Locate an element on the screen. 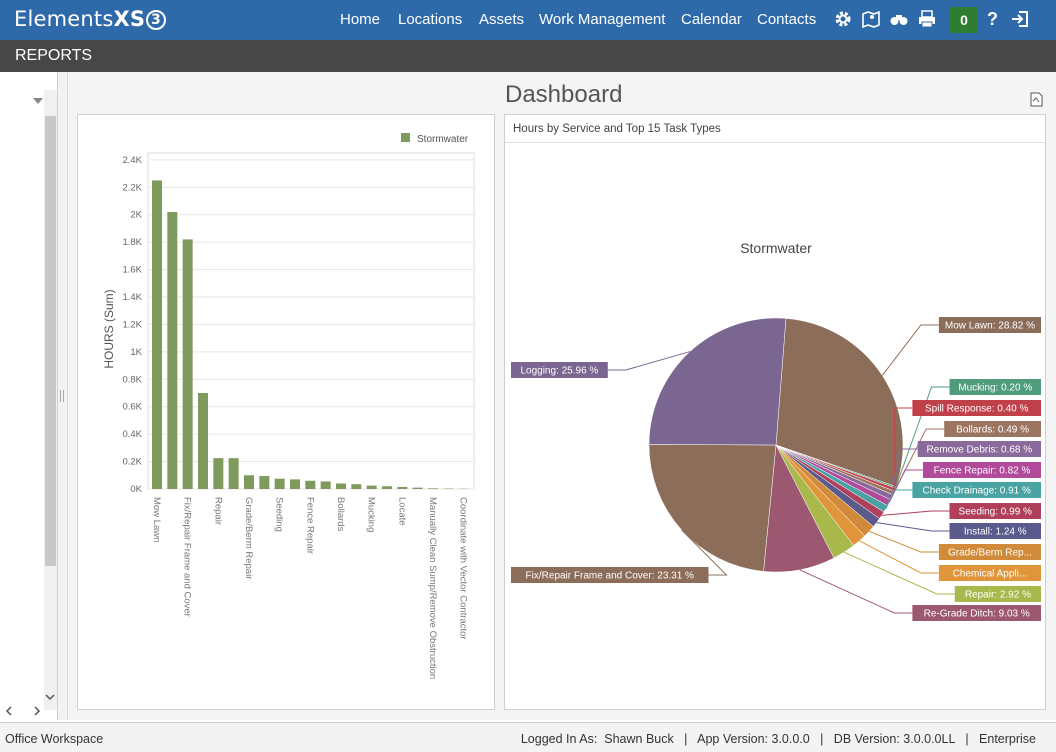 The width and height of the screenshot is (1056, 752). x-tick-label: Fence Repair is located at coordinates (309, 525).